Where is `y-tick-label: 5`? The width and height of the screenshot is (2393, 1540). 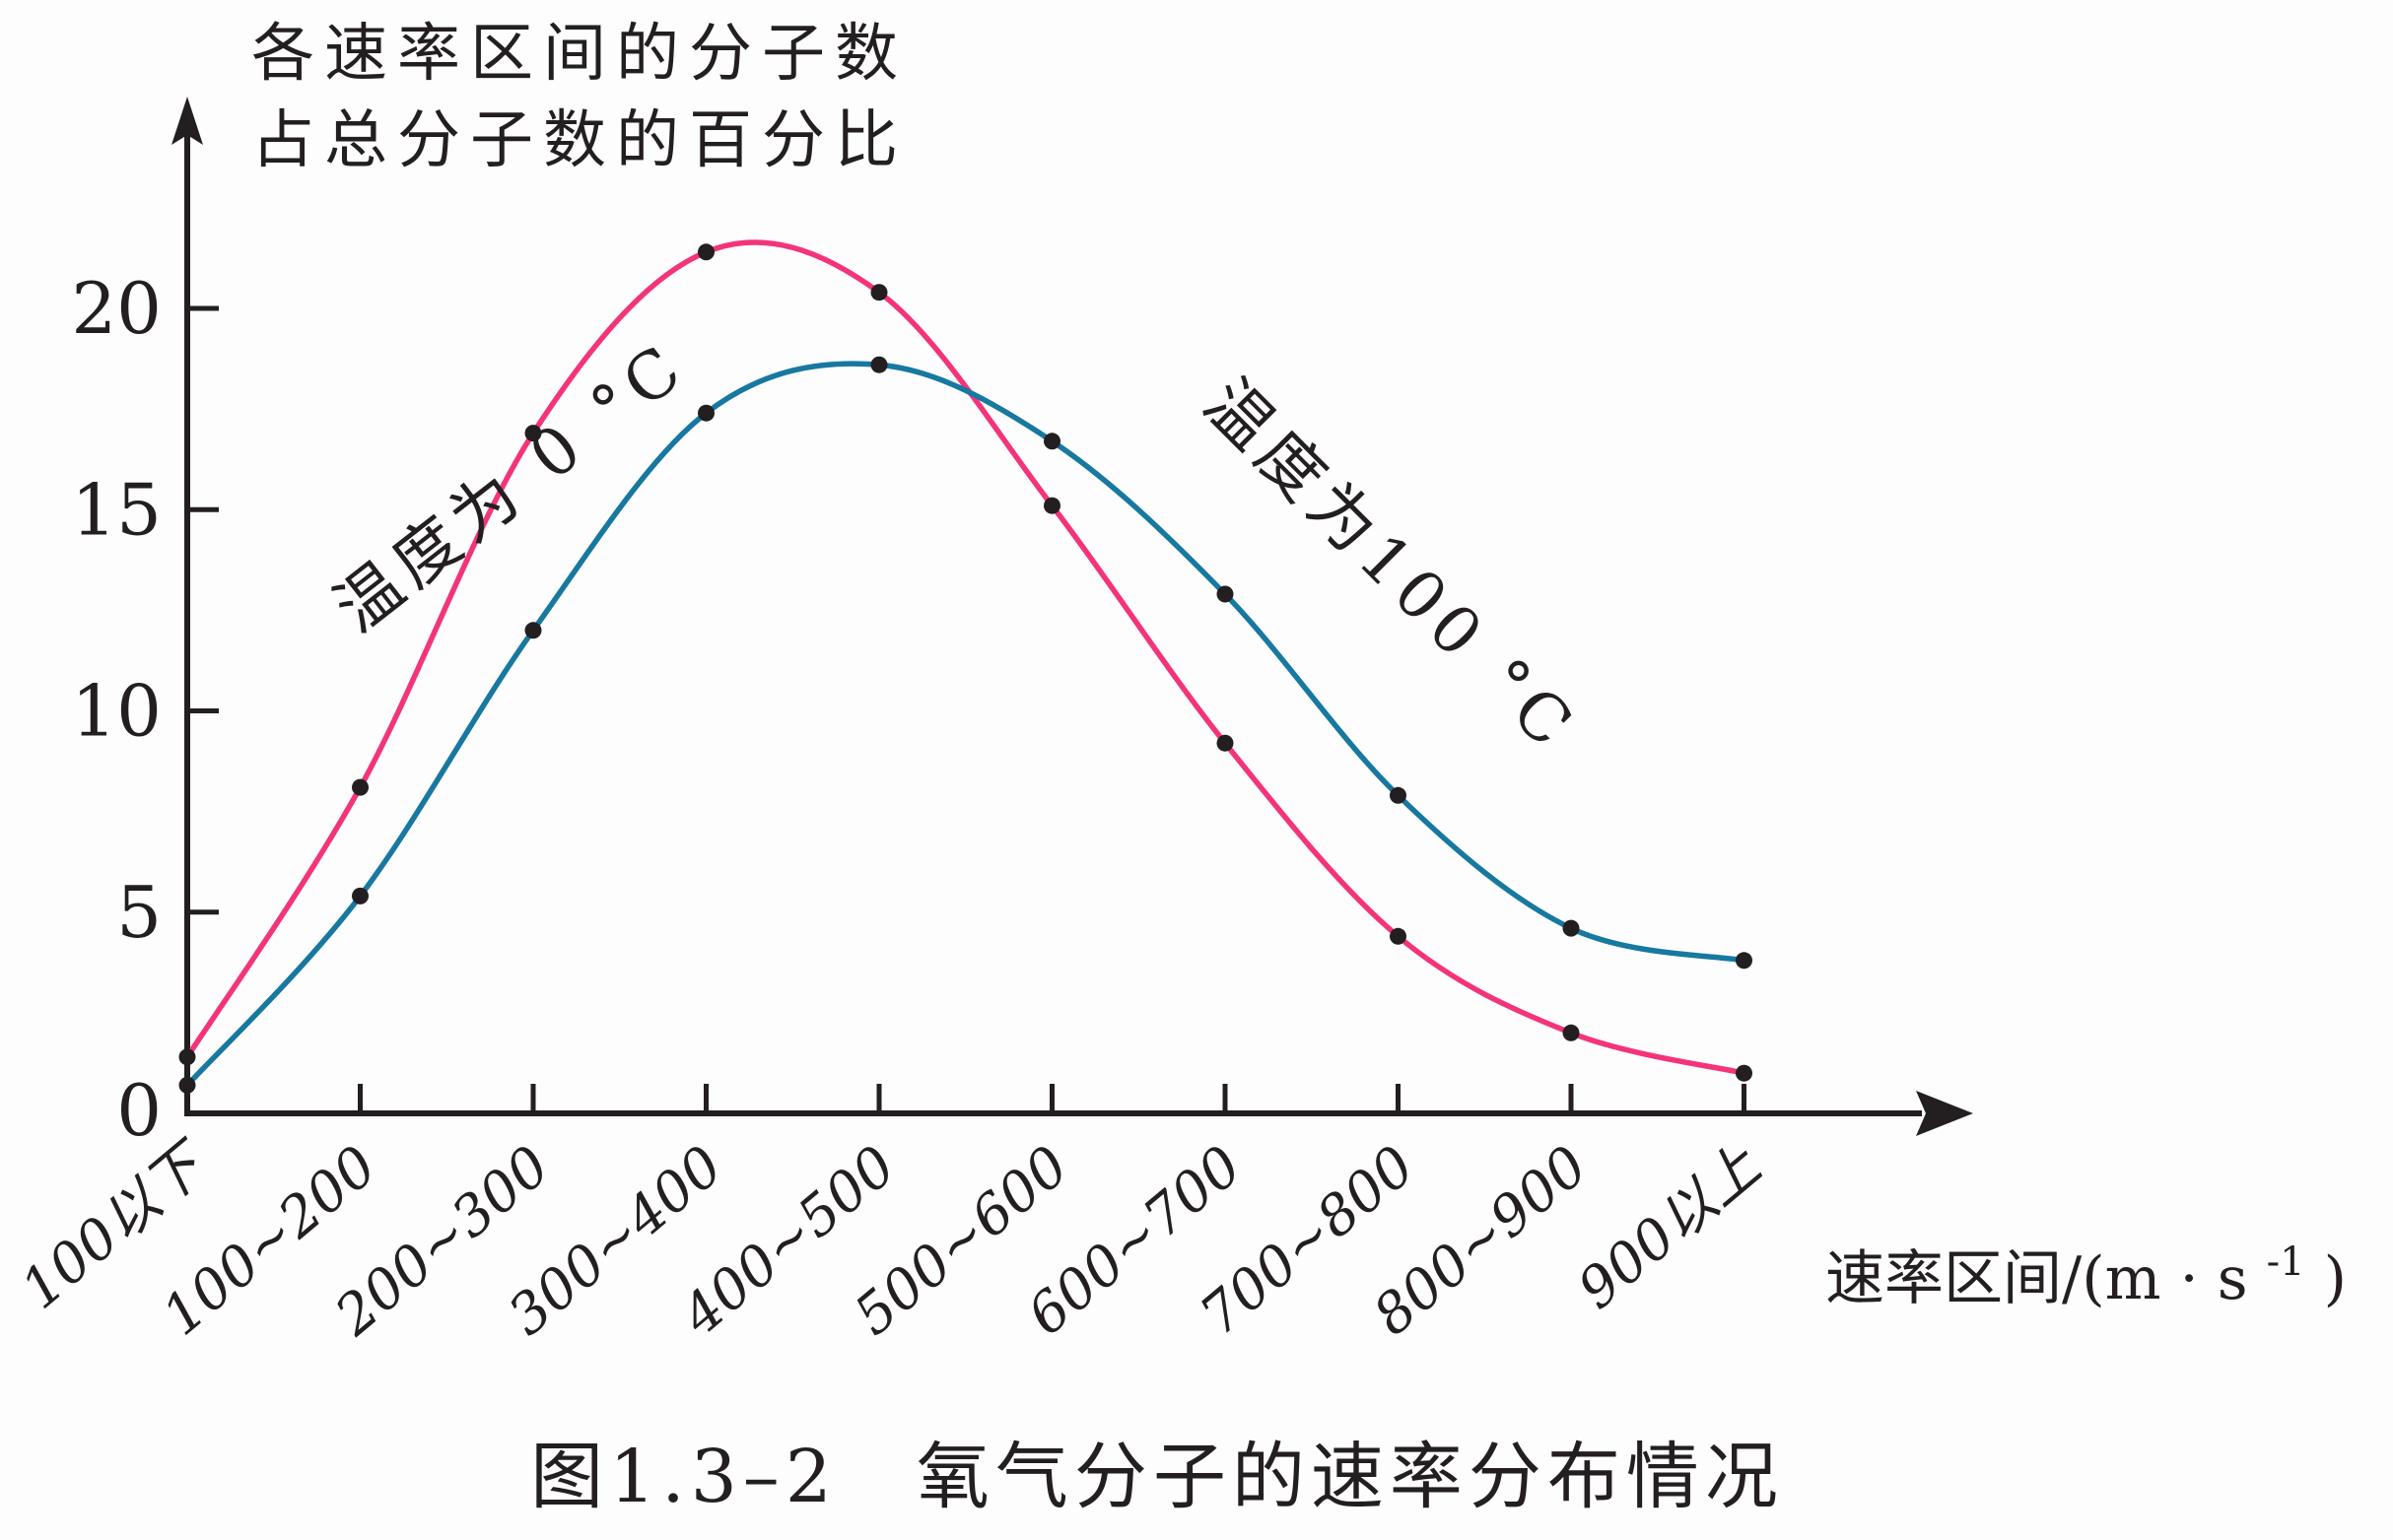 y-tick-label: 5 is located at coordinates (139, 913).